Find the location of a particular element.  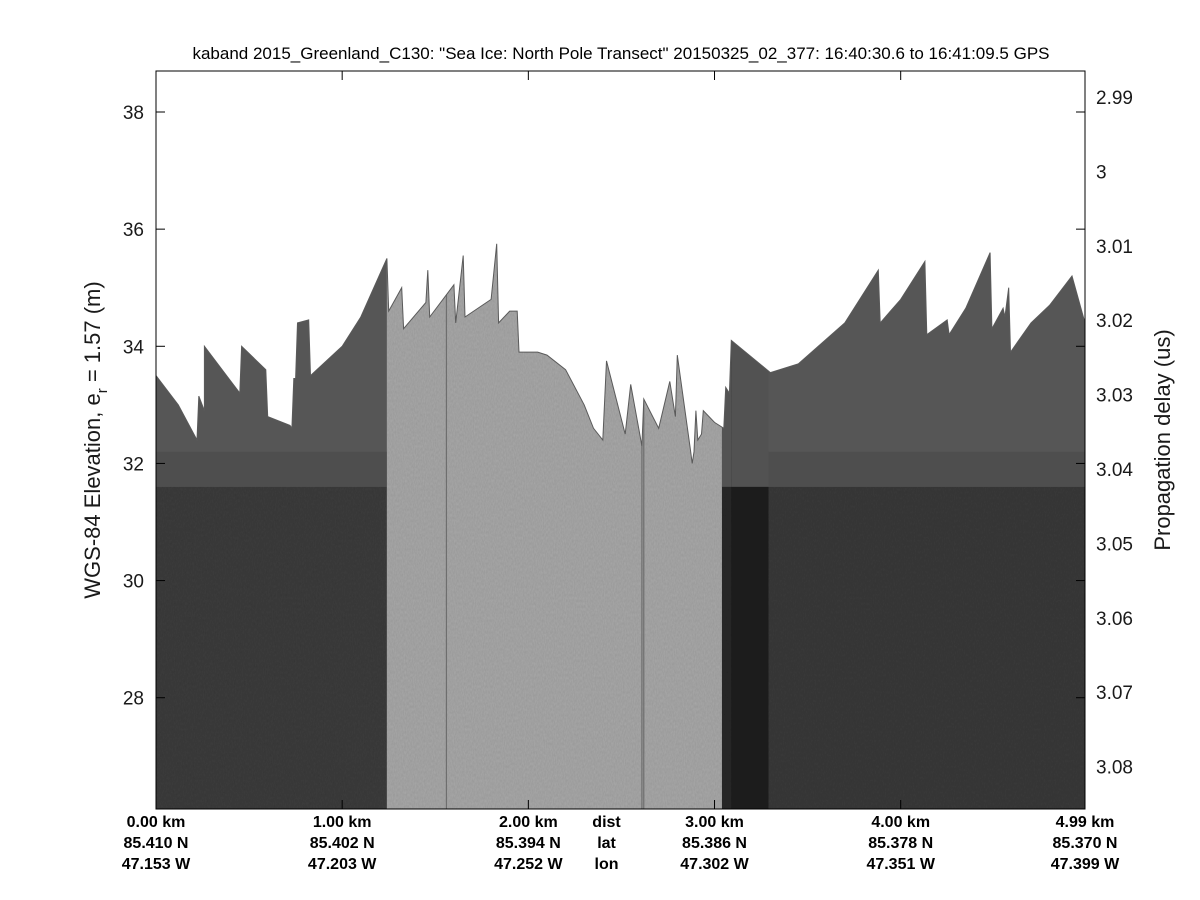

bottom-tick-dist-label: 3.00 km is located at coordinates (714, 822).